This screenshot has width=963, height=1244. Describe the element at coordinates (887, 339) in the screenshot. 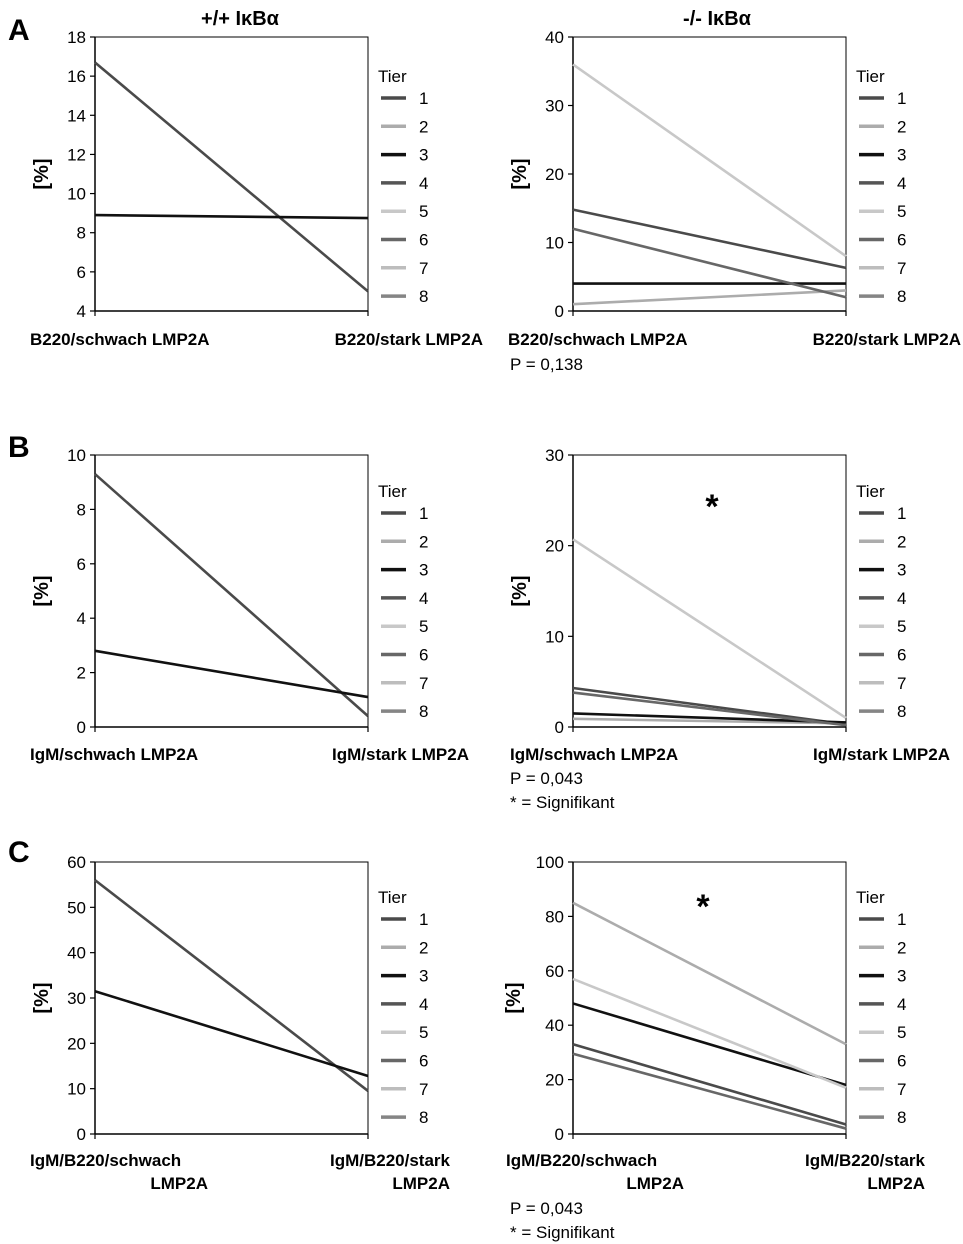

I see `x-category-label-2: B220/stark LMP2A` at that location.